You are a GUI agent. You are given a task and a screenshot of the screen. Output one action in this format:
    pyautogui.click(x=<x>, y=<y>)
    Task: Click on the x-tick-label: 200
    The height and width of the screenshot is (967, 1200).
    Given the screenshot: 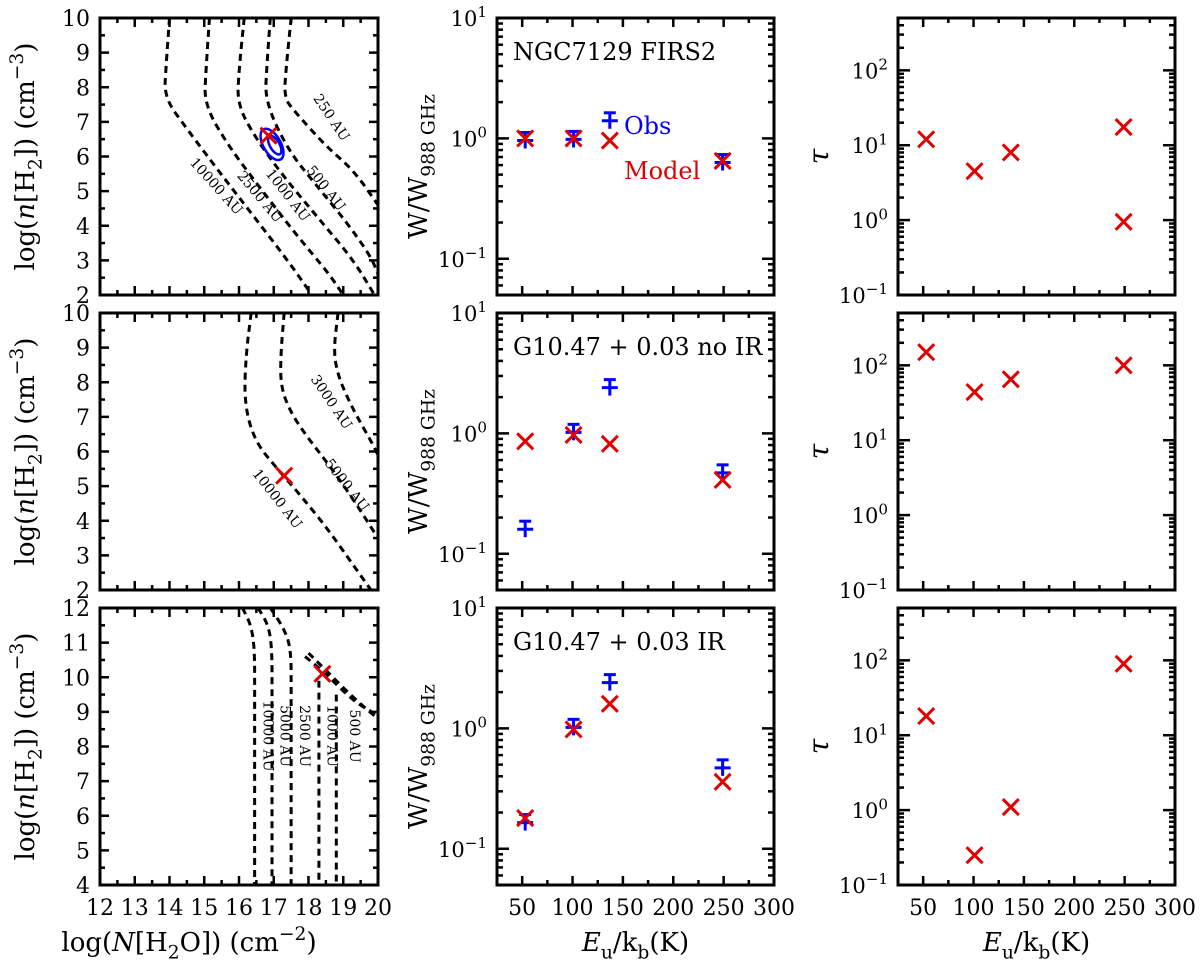 What is the action you would take?
    pyautogui.click(x=673, y=908)
    